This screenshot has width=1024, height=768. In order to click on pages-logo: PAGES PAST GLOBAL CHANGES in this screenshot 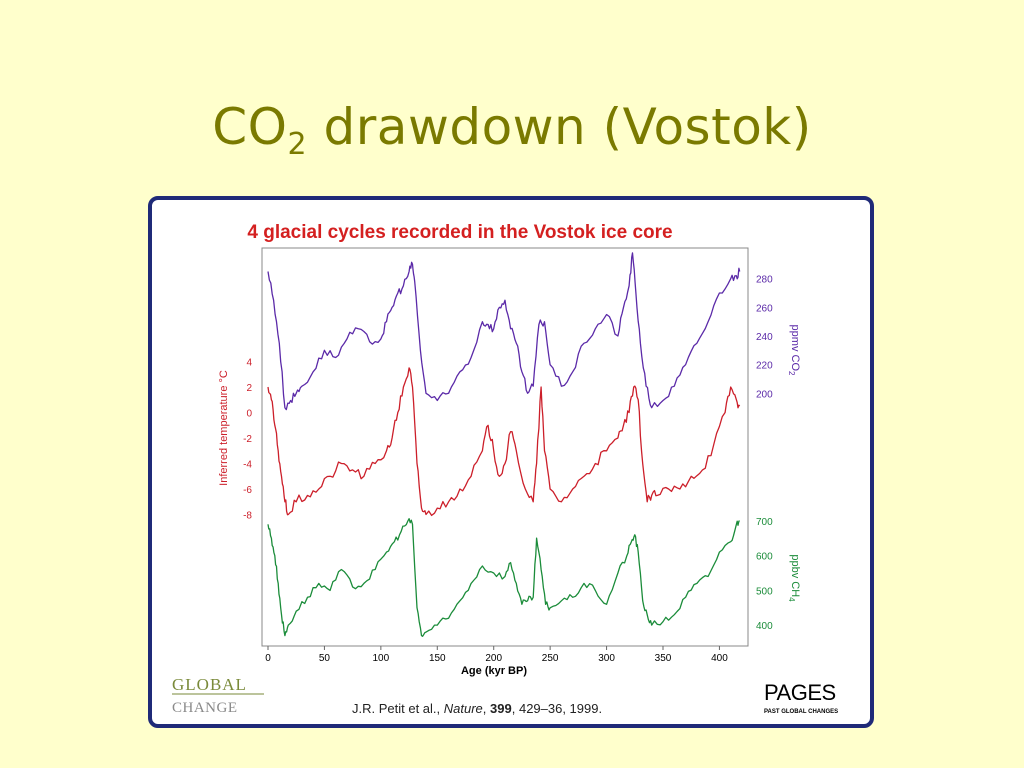, I will do `click(801, 697)`.